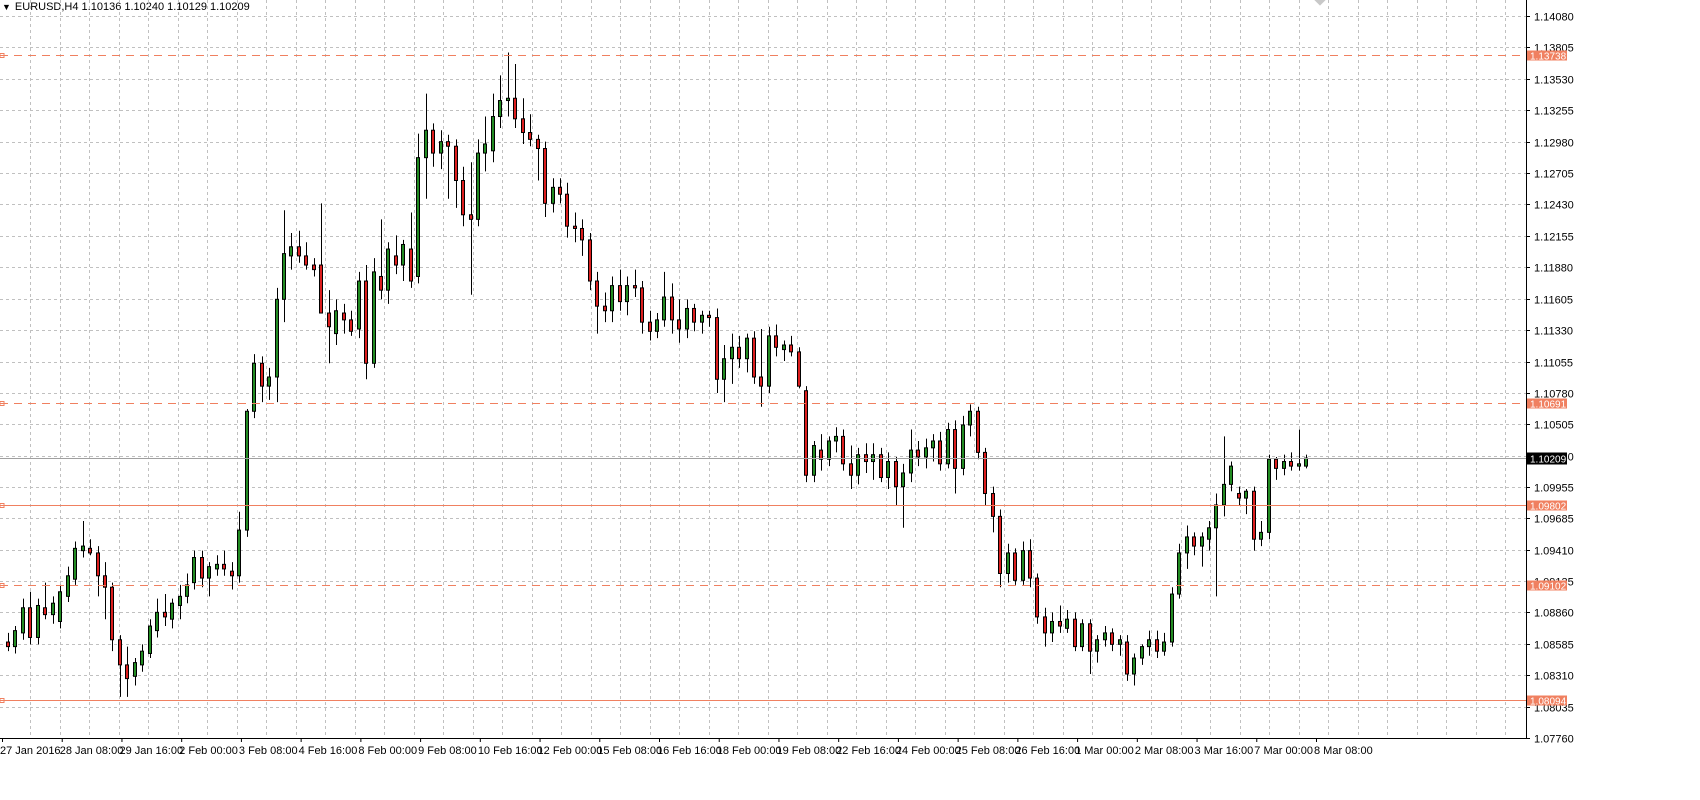 This screenshot has width=1700, height=800. Describe the element at coordinates (1554, 520) in the screenshot. I see `y-tick-label: 1.09685` at that location.